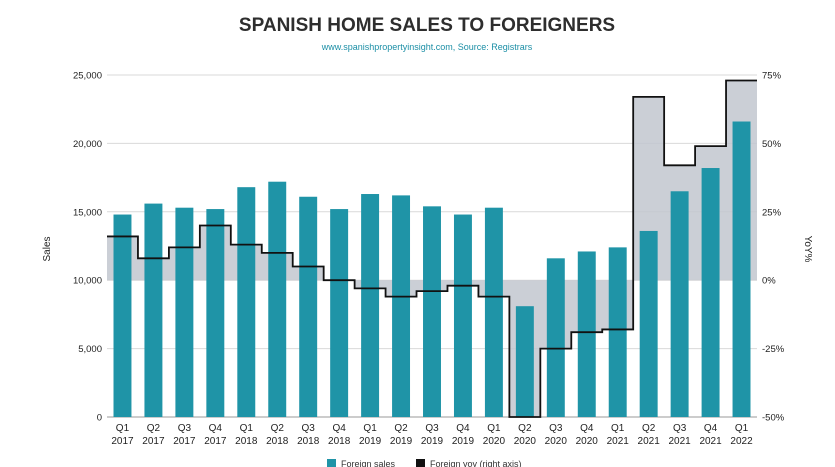 The width and height of the screenshot is (835, 467). I want to click on legend-swatch-yoy, so click(420, 463).